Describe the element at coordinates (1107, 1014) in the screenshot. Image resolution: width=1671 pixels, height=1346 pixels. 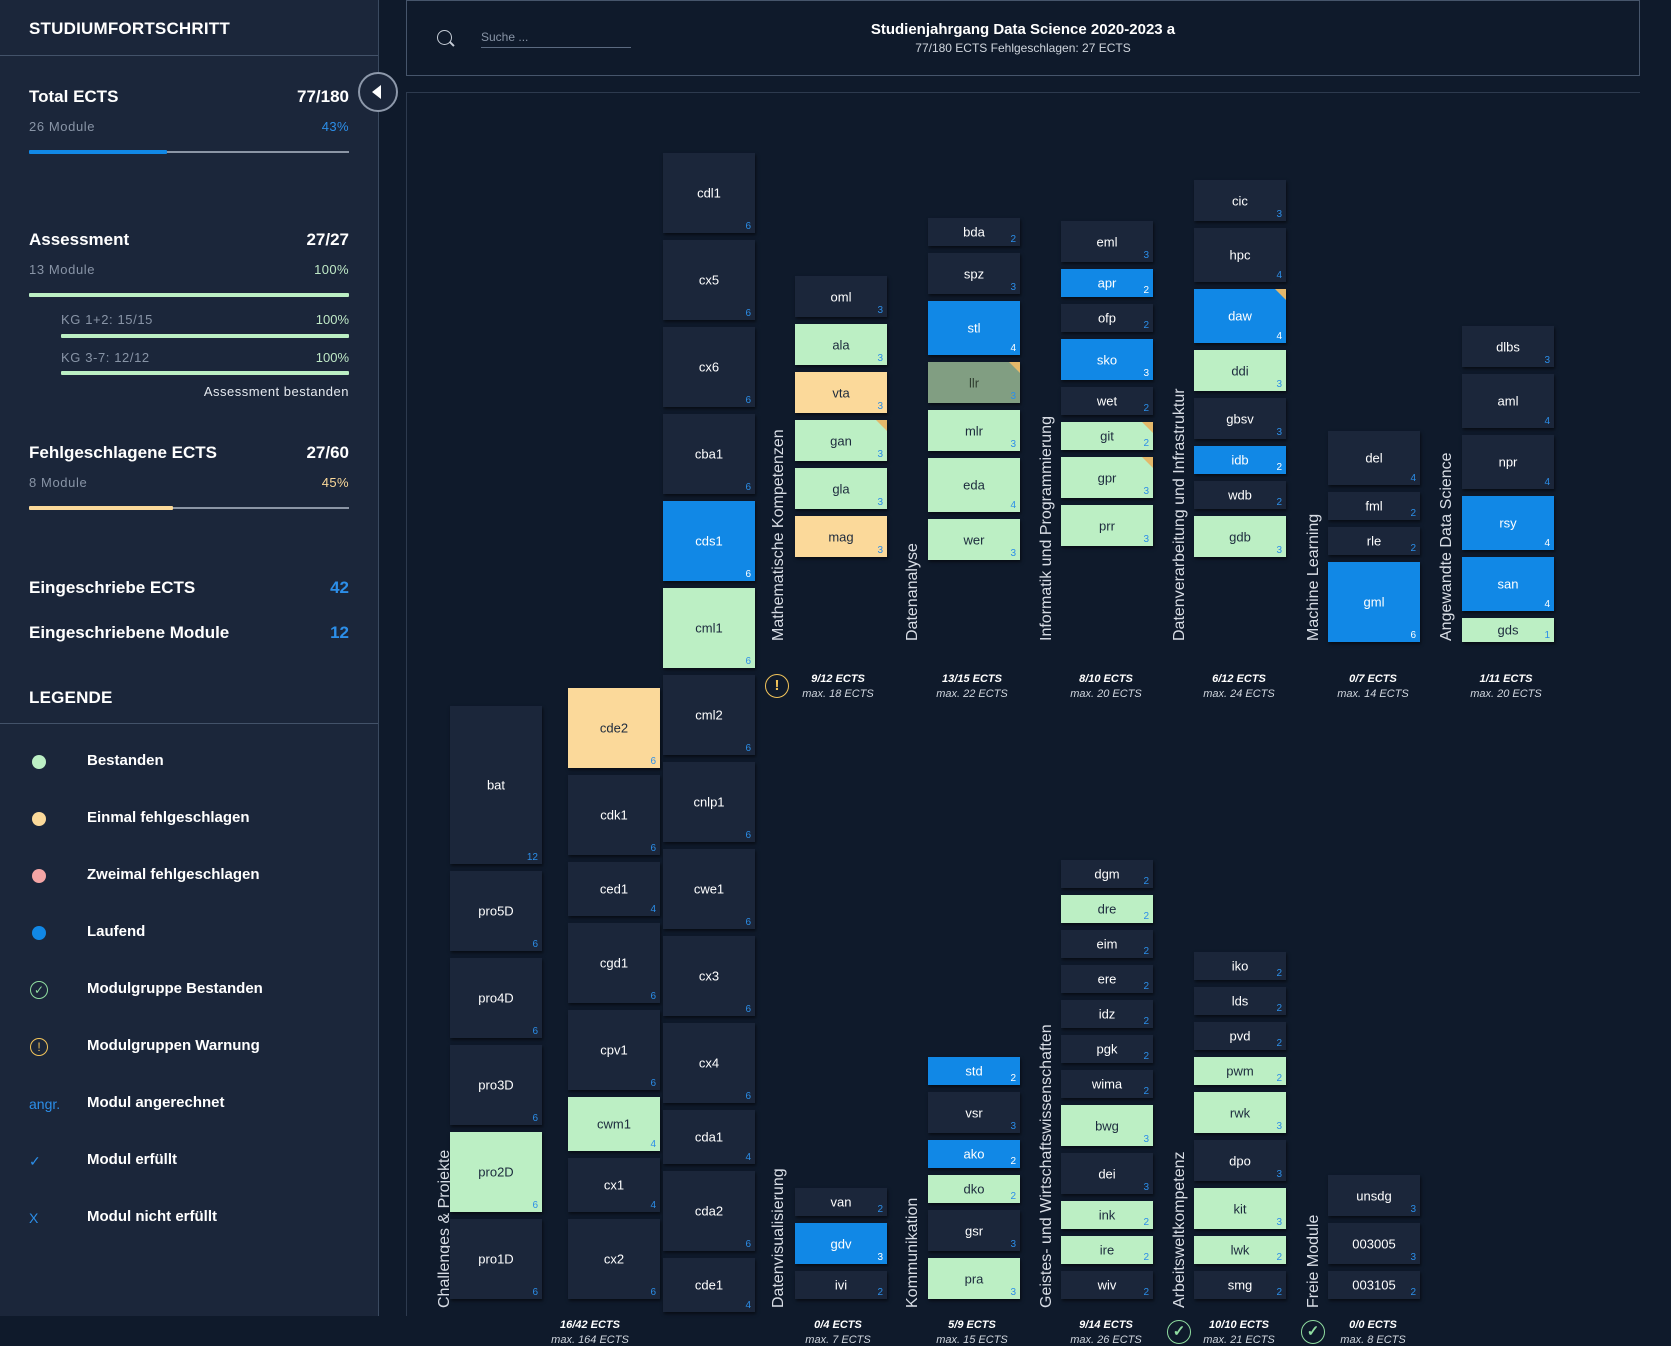
I see `module-idz: idz 2` at that location.